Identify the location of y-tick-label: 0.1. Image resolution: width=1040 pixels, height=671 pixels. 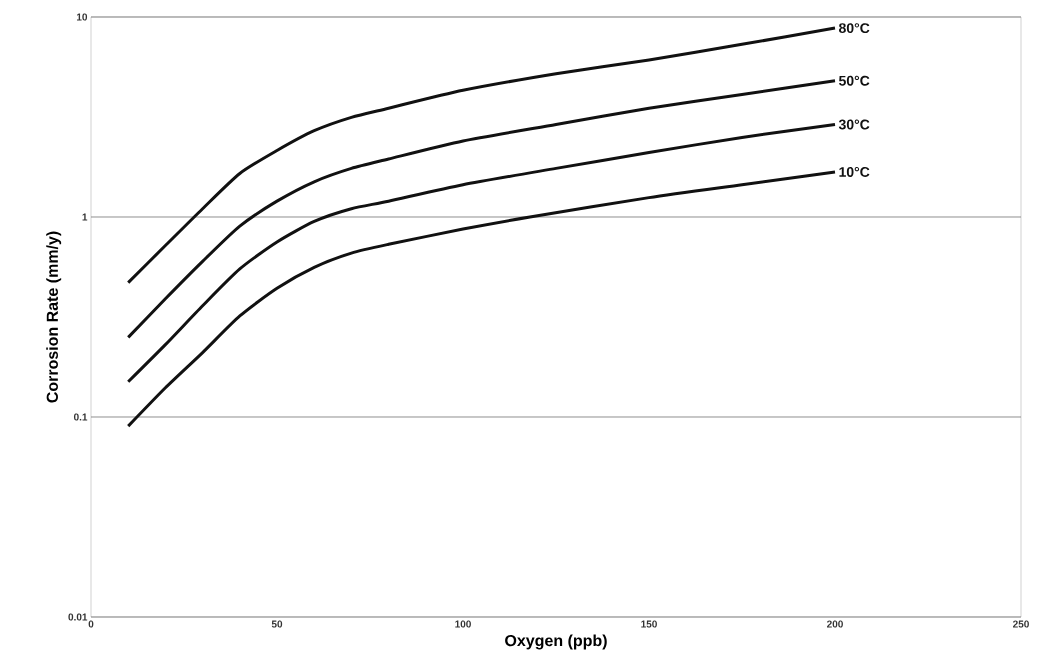
(80, 417).